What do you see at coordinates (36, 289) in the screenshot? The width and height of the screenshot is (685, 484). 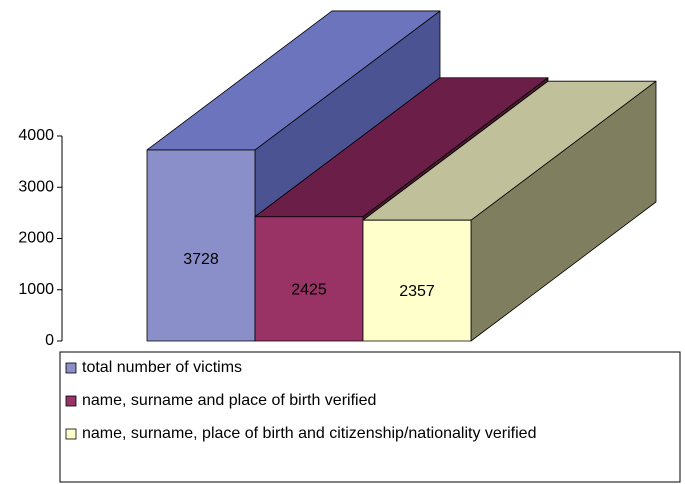 I see `y-tick-label: 1000` at bounding box center [36, 289].